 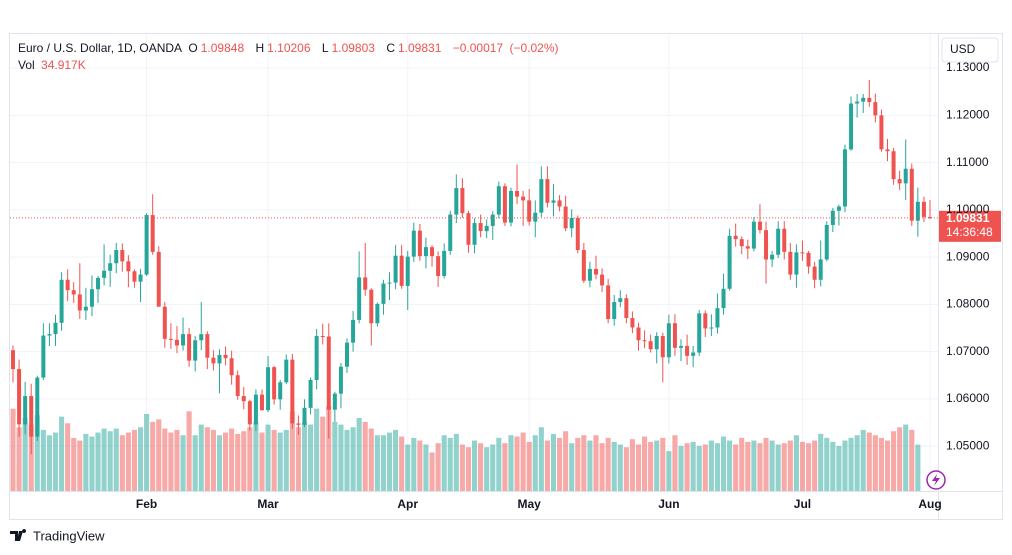 I want to click on brand-logo, so click(x=18, y=535).